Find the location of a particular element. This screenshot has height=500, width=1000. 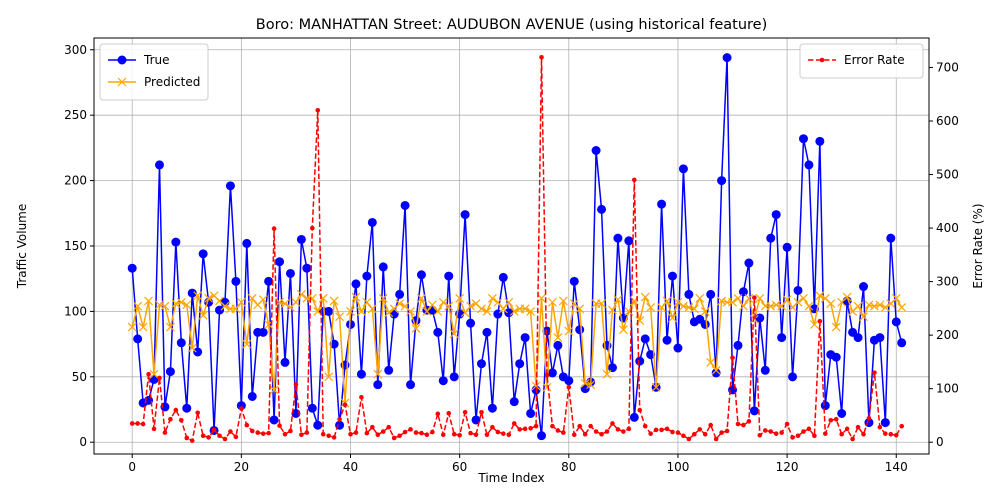

y2-axis-label: Error Rate (%) is located at coordinates (978, 245).